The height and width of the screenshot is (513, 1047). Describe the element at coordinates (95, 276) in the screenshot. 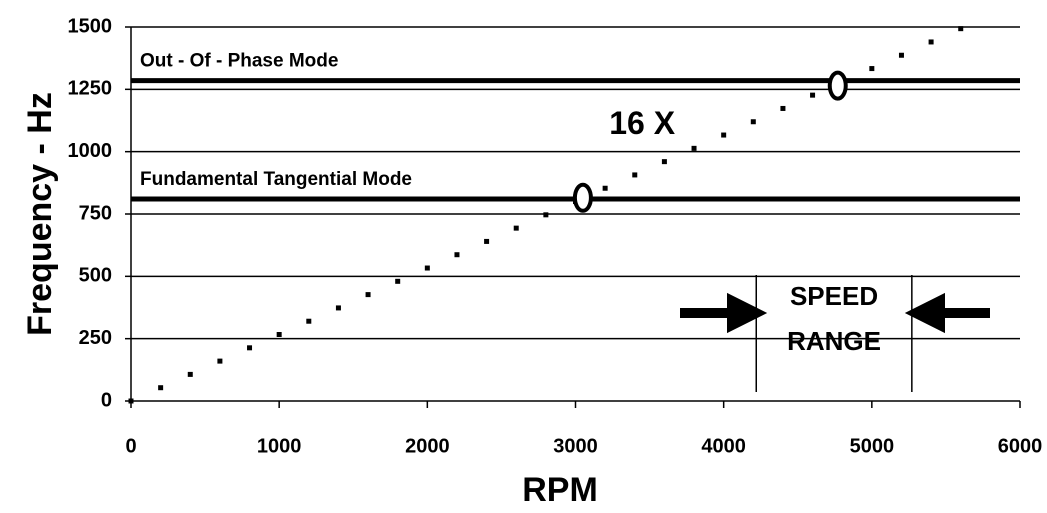

I see `y-tick-label: 500` at that location.